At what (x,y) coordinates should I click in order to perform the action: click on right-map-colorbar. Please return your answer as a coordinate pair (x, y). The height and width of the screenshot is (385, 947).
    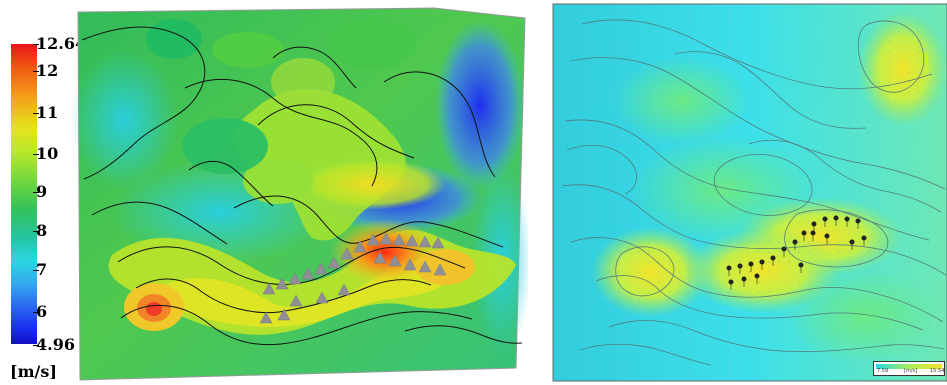
    Looking at the image, I should click on (909, 366).